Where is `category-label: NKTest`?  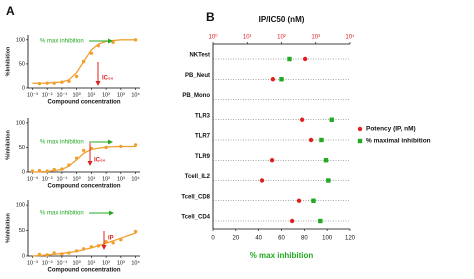
category-label: NKTest is located at coordinates (199, 56).